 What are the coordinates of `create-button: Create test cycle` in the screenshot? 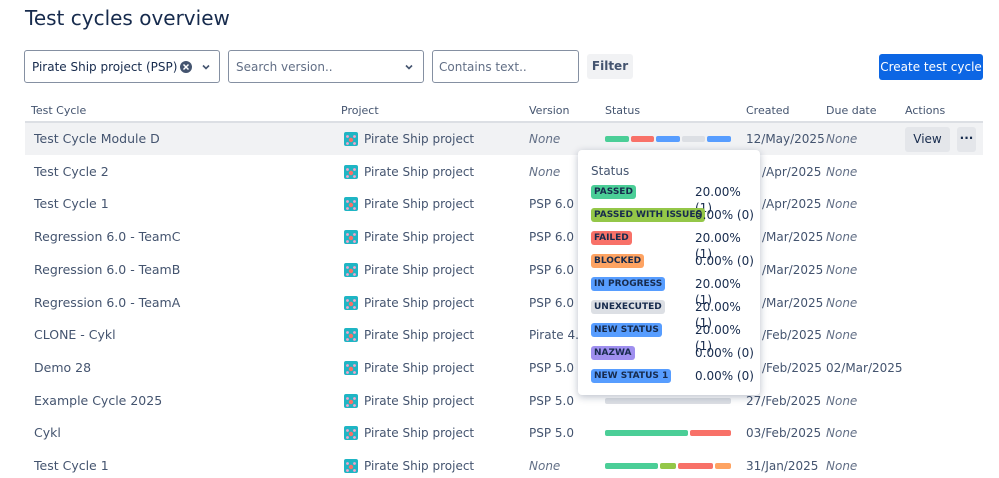 It's located at (931, 67).